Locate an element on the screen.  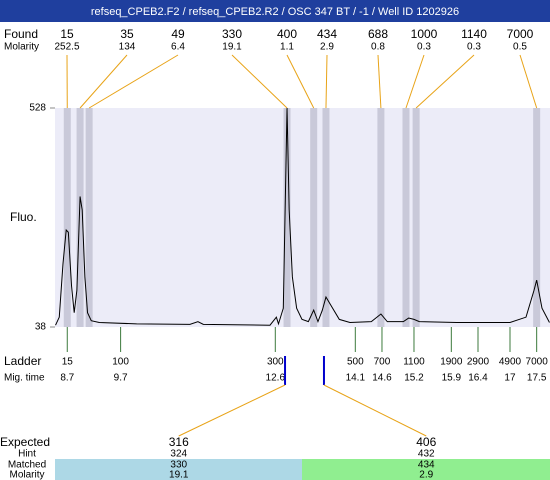
found-size: 7000 is located at coordinates (520, 34).